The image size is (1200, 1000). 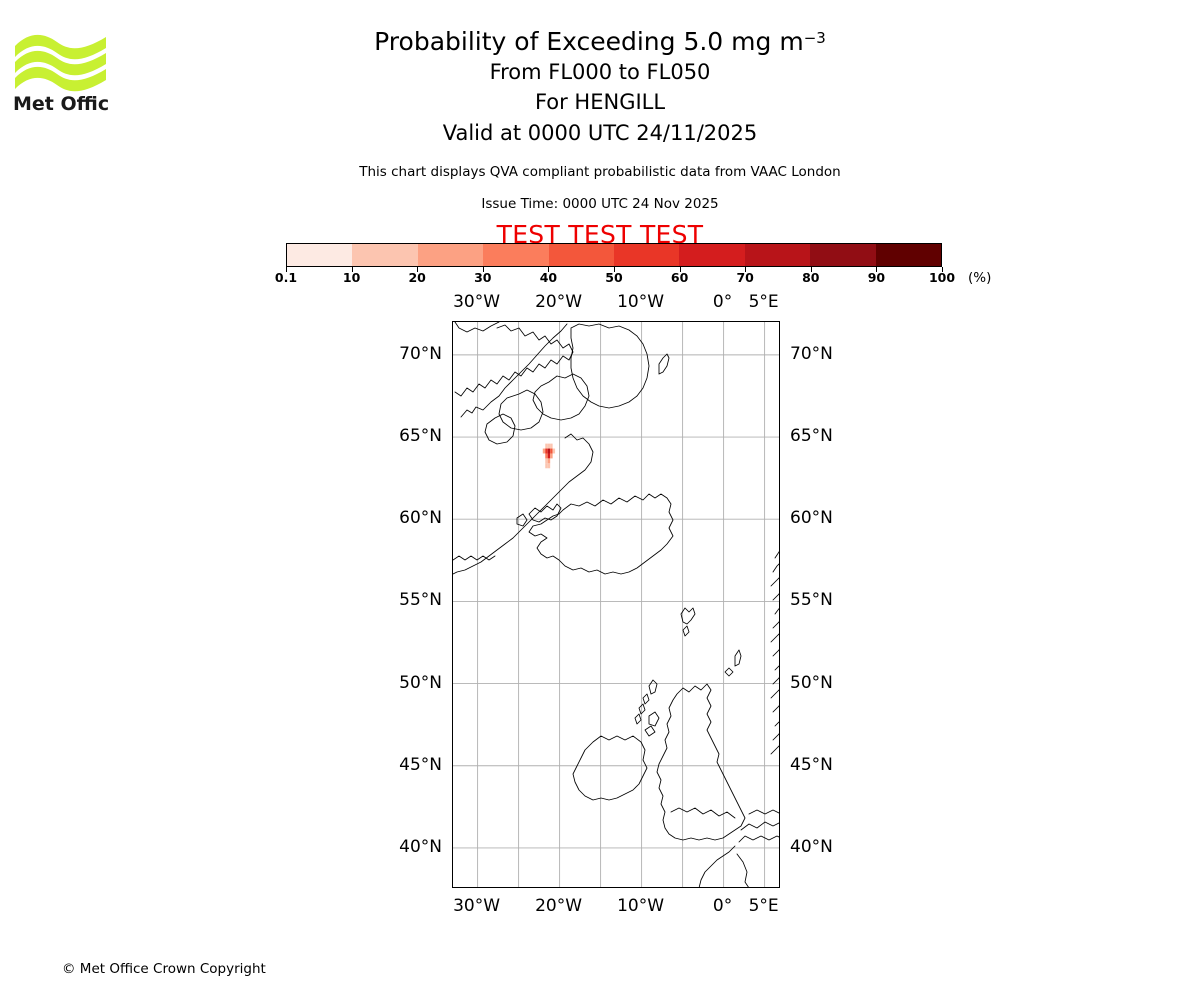 I want to click on colorbar-label-50: 50, so click(x=614, y=277).